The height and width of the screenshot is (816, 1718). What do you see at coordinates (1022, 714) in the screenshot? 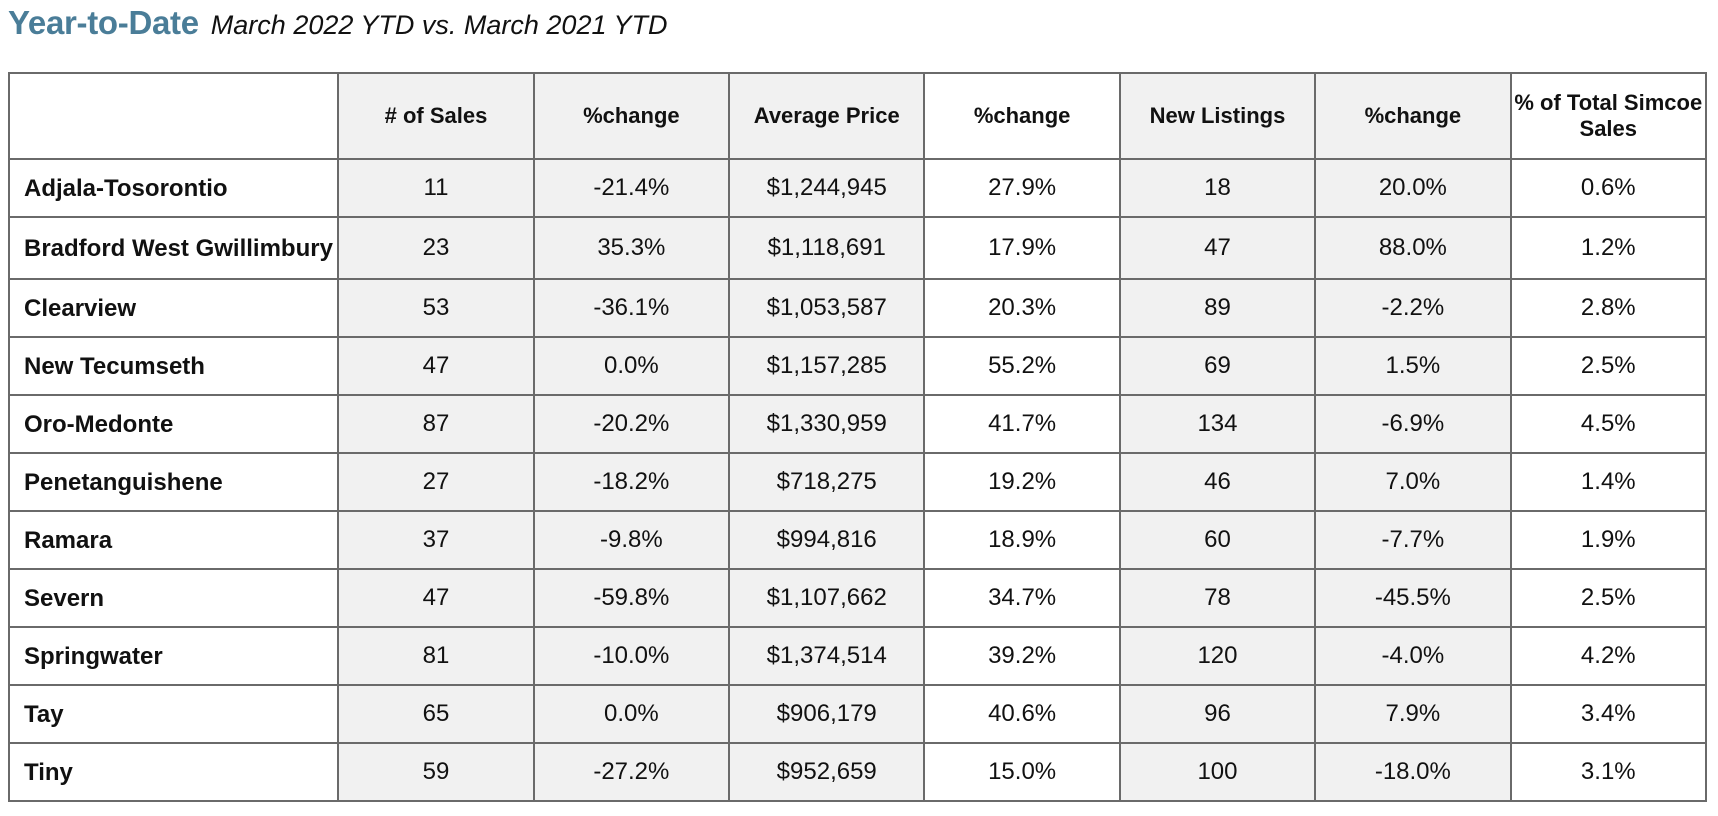
I see `row-price-change: 40.6%` at bounding box center [1022, 714].